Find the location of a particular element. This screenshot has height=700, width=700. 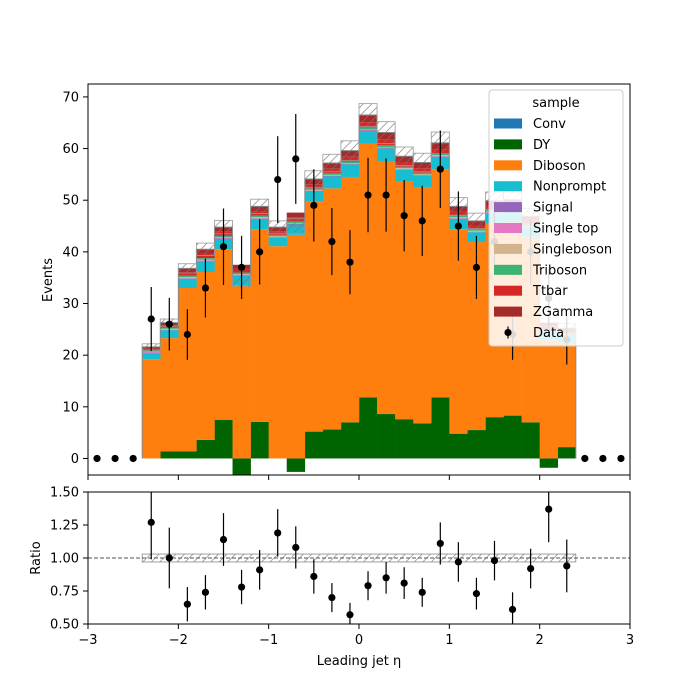

legend-box is located at coordinates (556, 218).